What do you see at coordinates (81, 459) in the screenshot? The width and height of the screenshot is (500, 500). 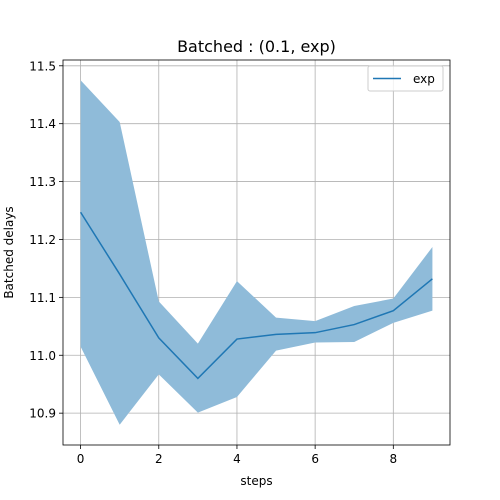 I see `x-tick-label: 0` at bounding box center [81, 459].